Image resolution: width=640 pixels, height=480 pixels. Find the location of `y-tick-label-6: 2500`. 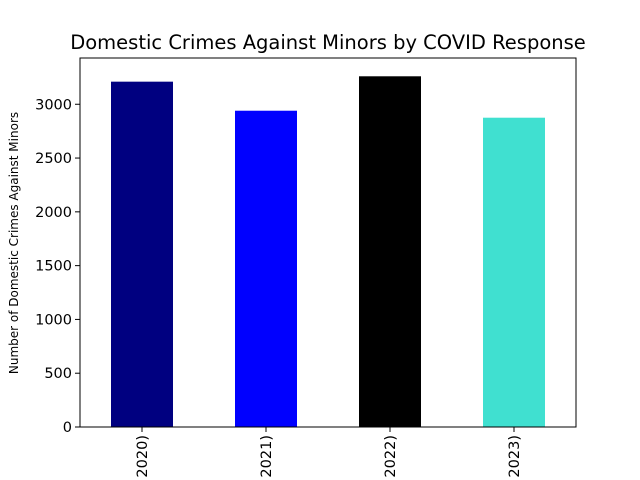

y-tick-label-6: 2500 is located at coordinates (53, 159).